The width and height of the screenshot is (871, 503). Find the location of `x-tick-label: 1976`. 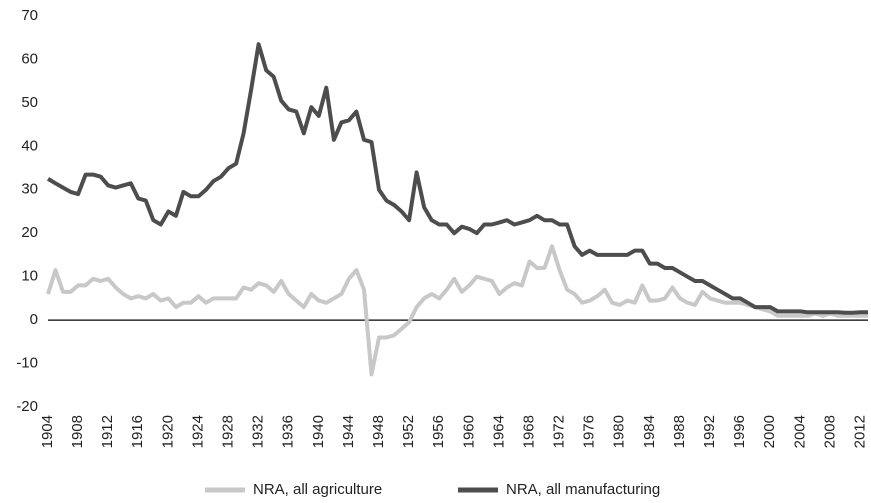

x-tick-label: 1976 is located at coordinates (589, 431).